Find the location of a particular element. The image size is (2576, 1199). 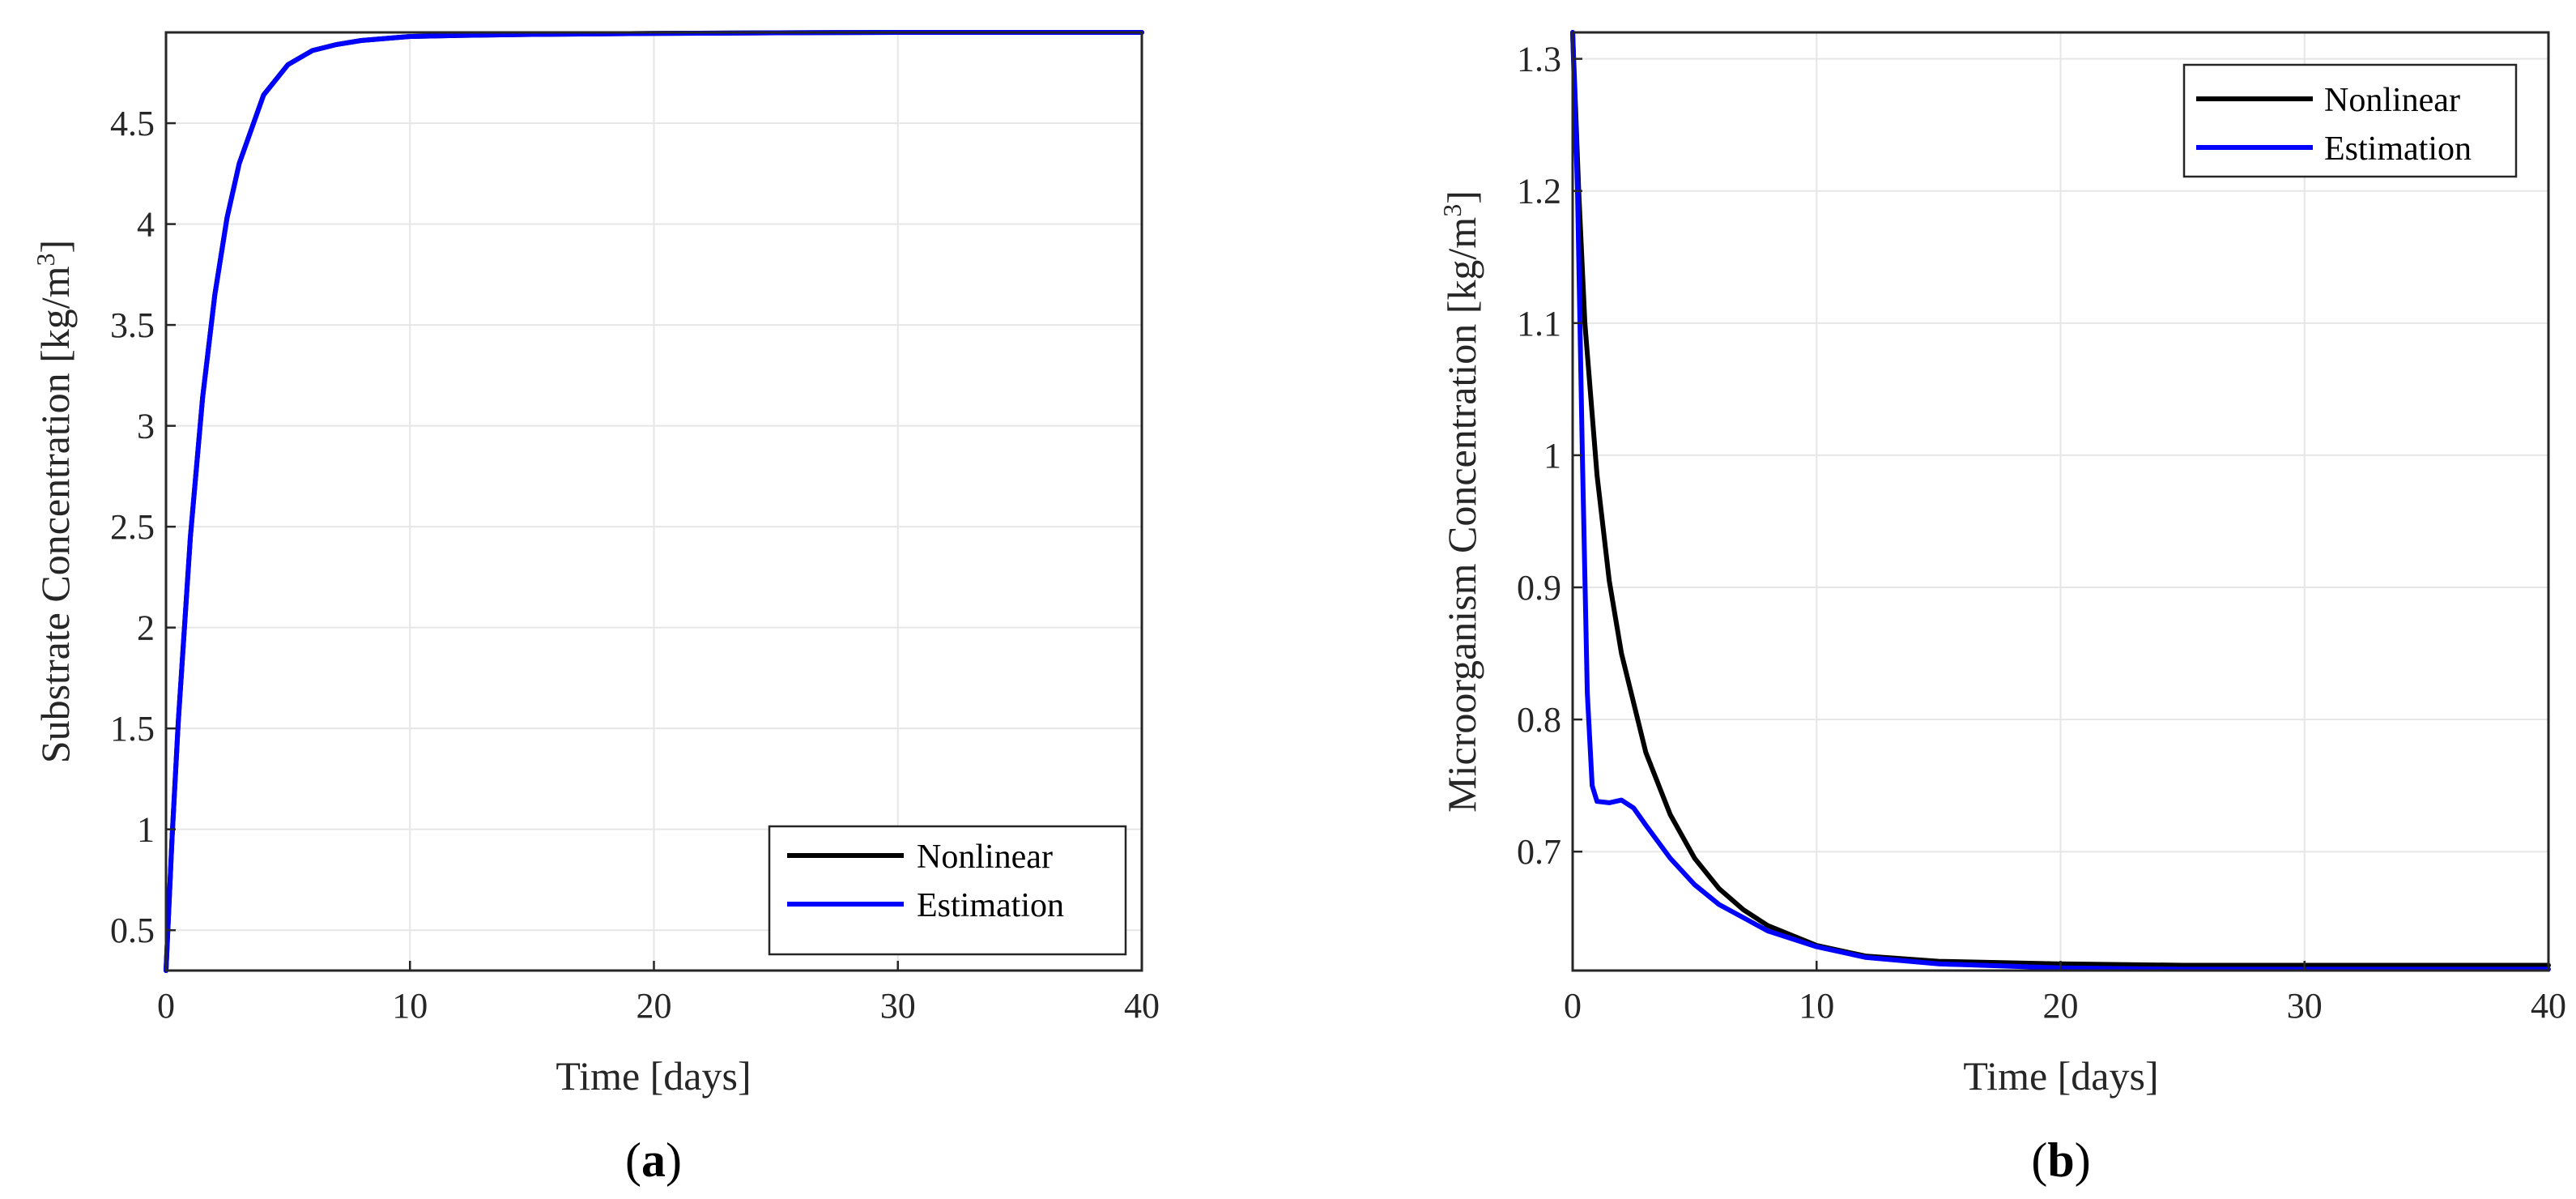

chart-b-y-tick-label: 1.2 is located at coordinates (1539, 191).